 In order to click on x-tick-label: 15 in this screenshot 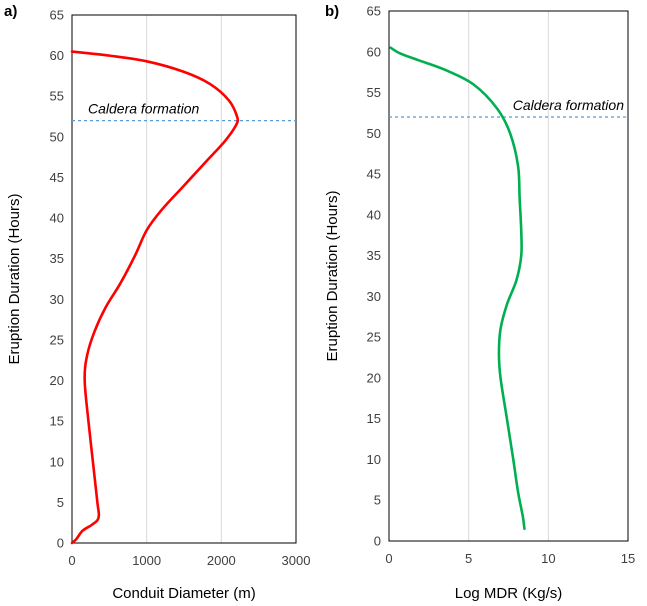, I will do `click(628, 558)`.